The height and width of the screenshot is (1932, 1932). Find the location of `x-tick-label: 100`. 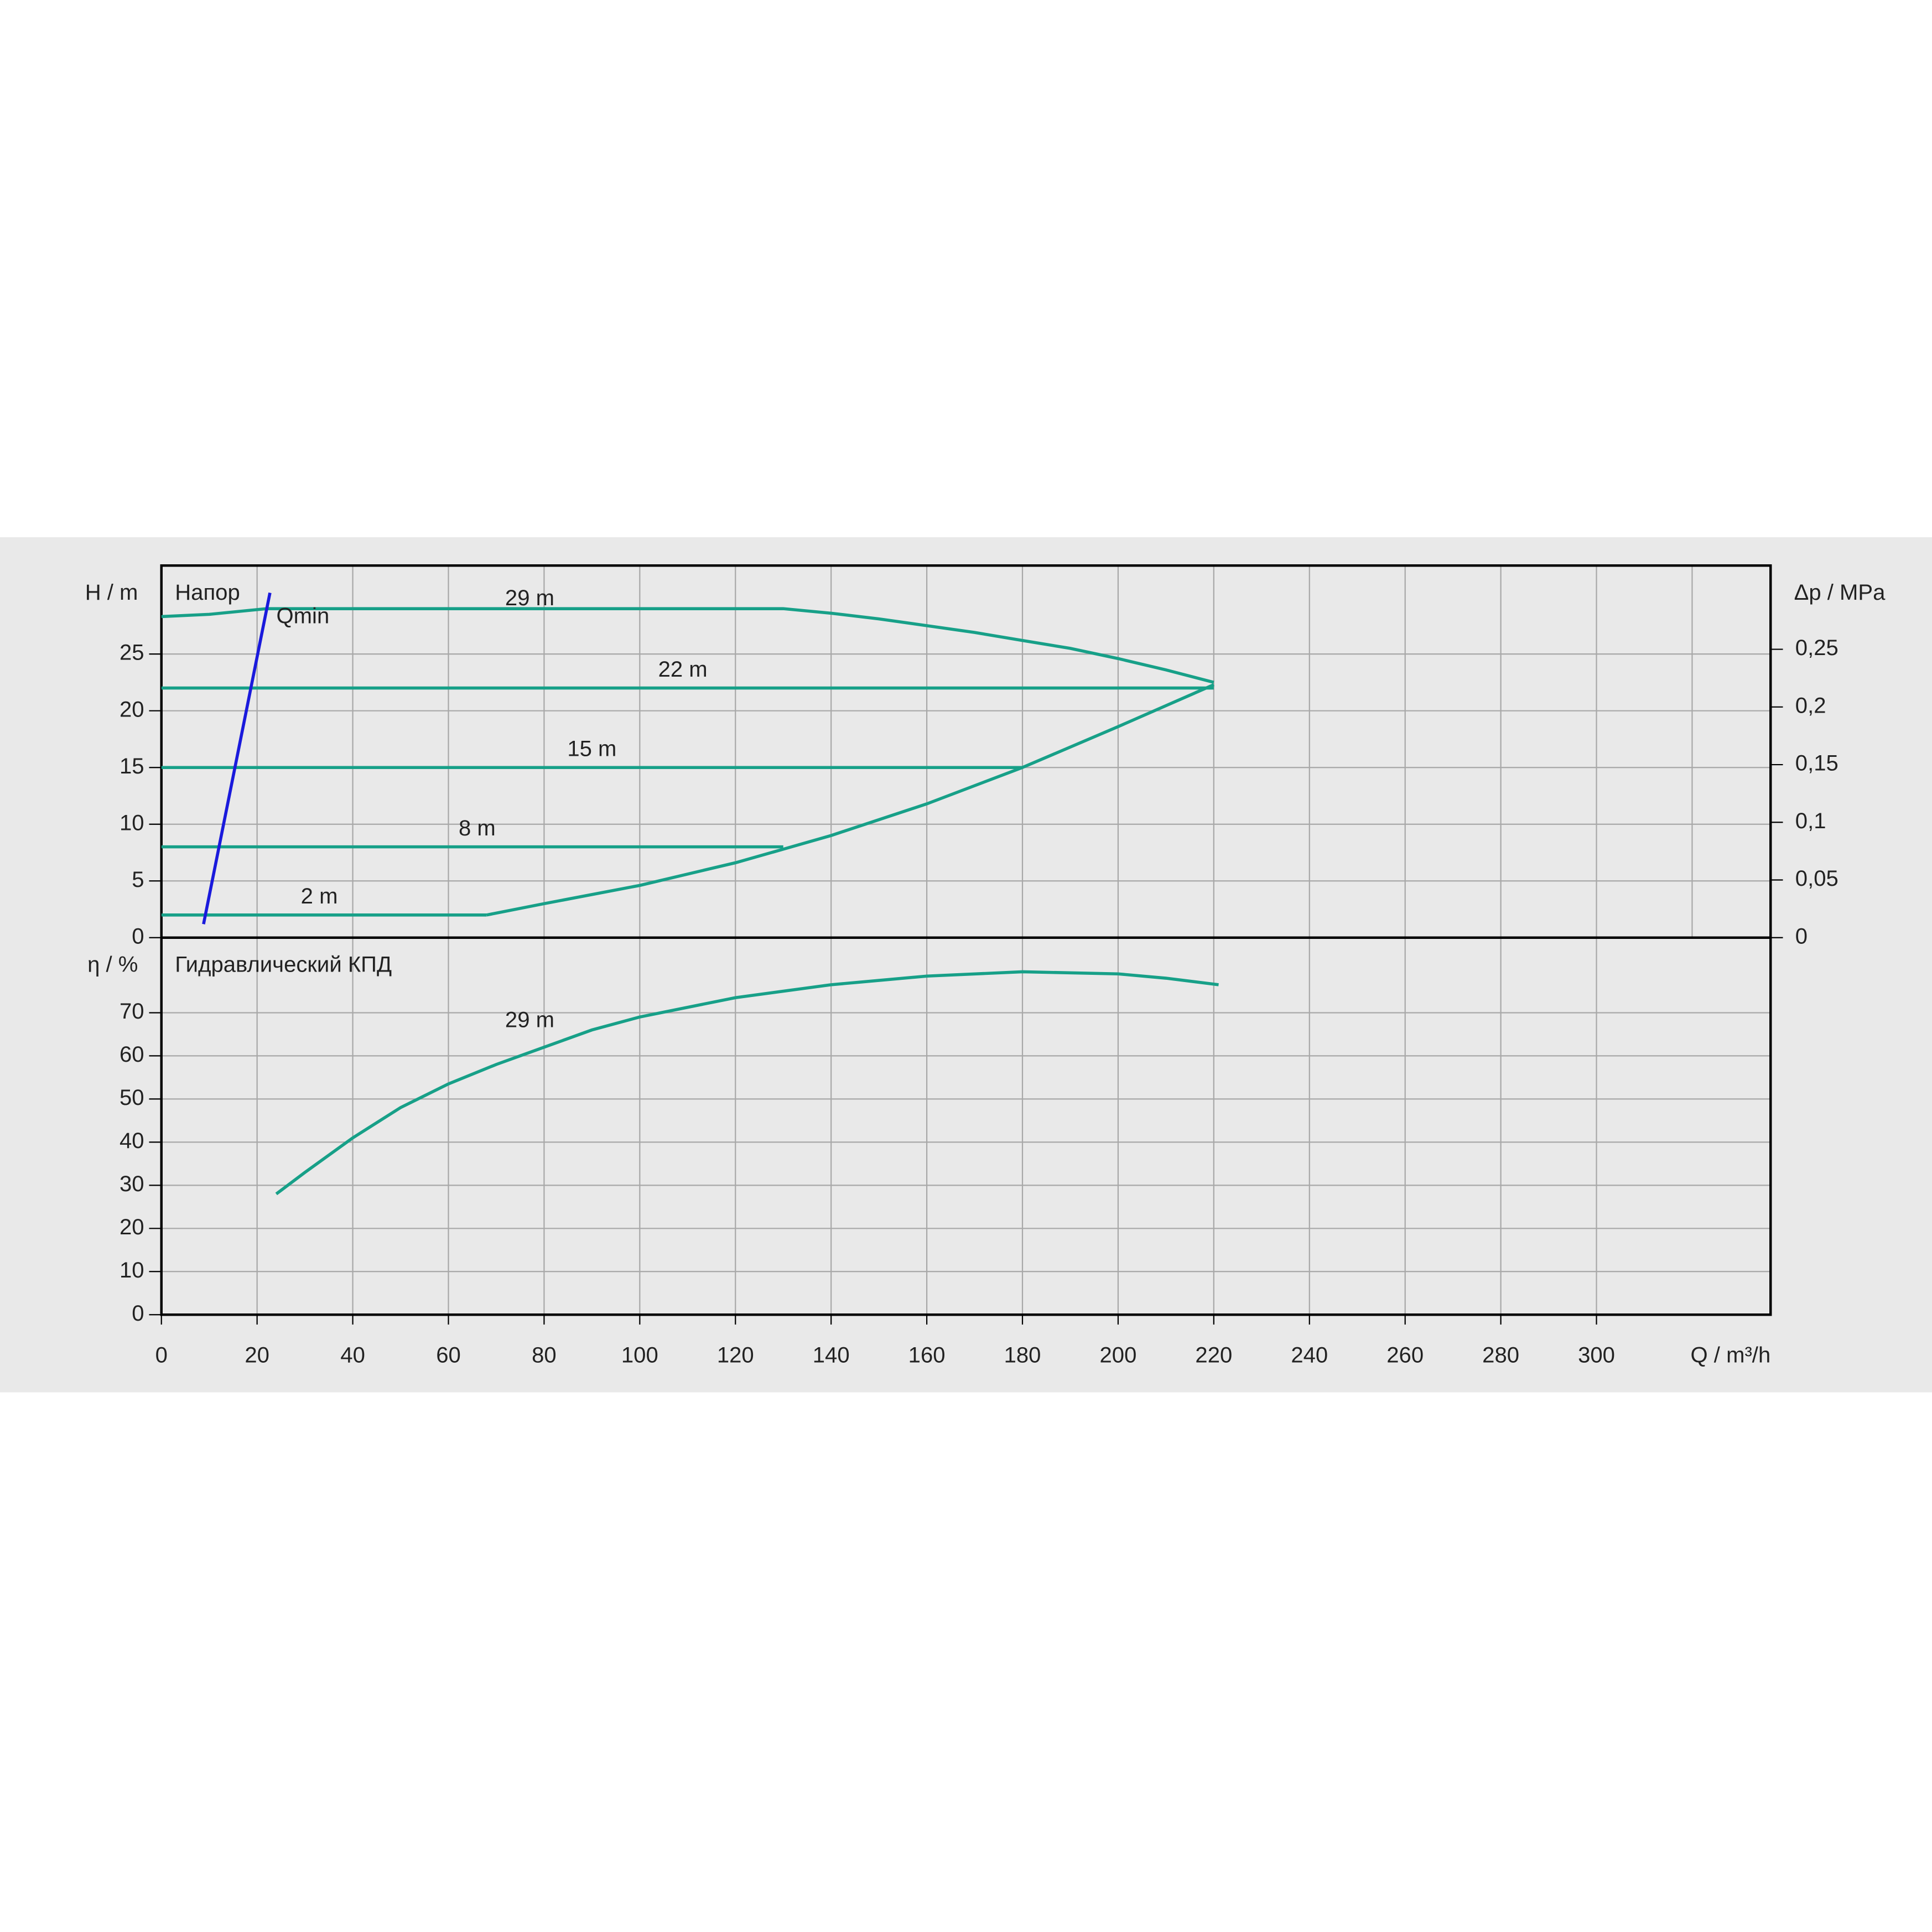

x-tick-label: 100 is located at coordinates (640, 1356).